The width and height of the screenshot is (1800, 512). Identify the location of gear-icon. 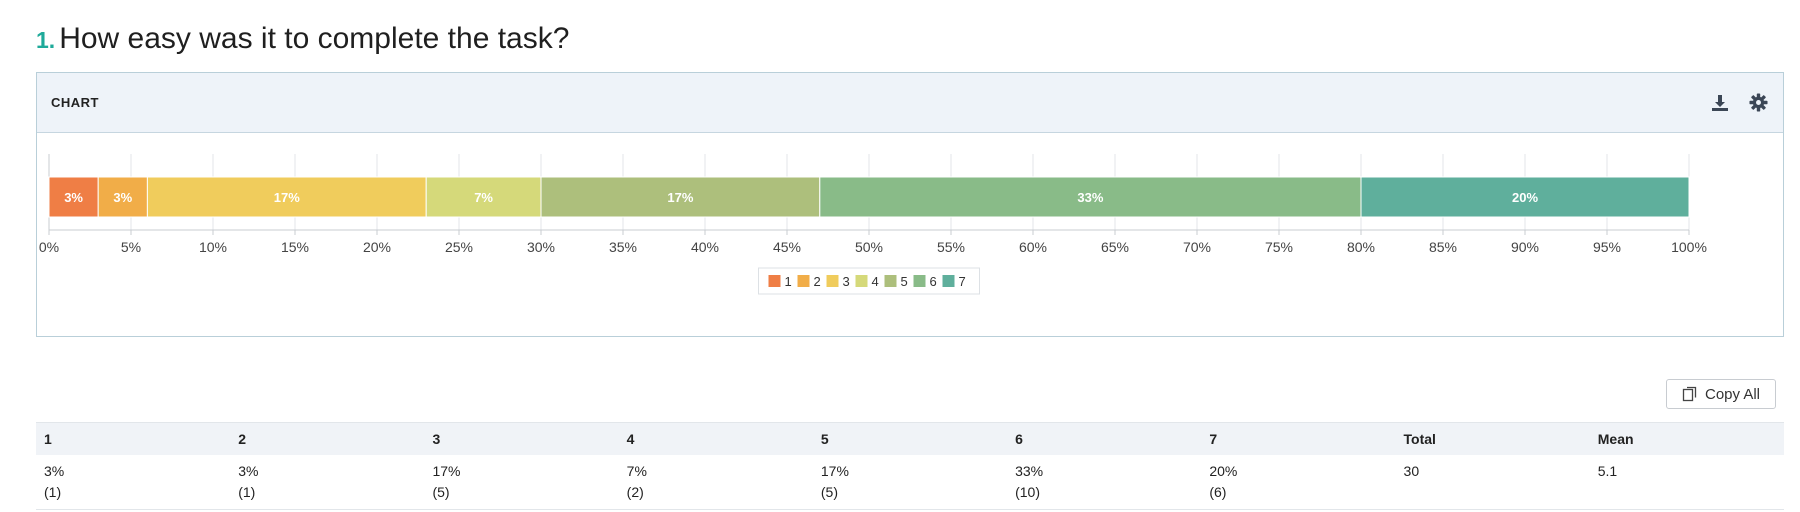
(1758, 103).